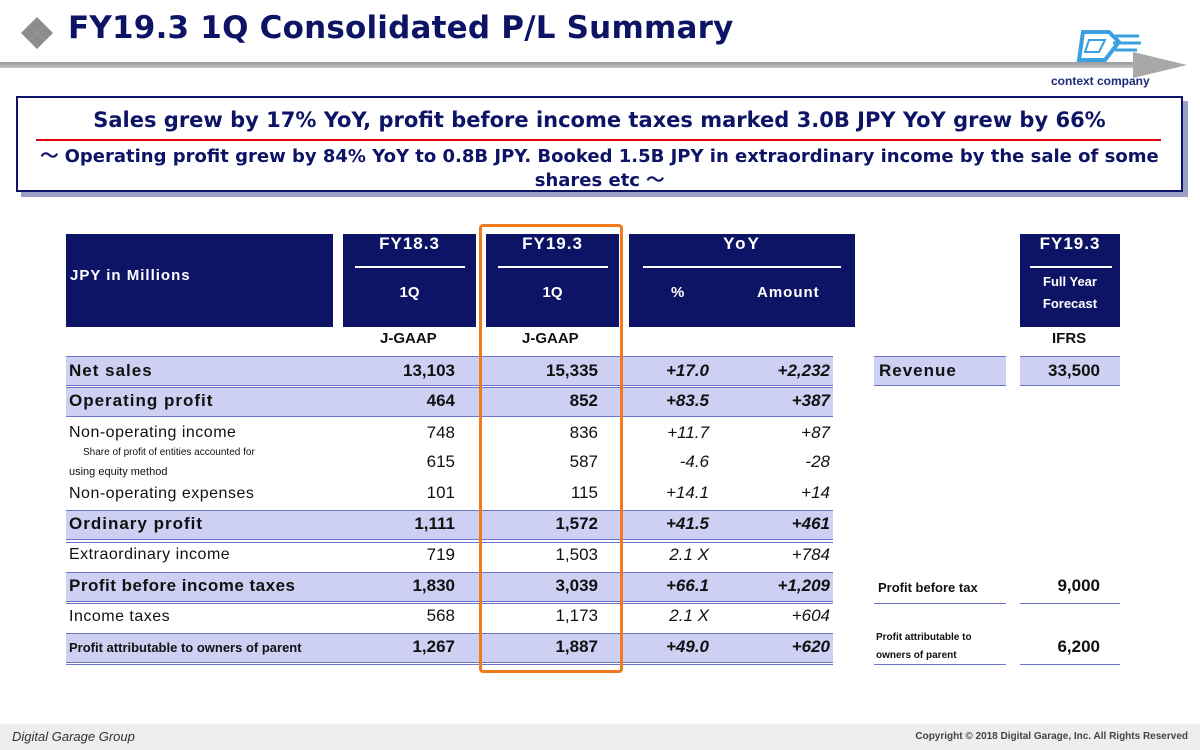 This screenshot has height=750, width=1200. I want to click on fy18-period: FY18.3, so click(409, 243).